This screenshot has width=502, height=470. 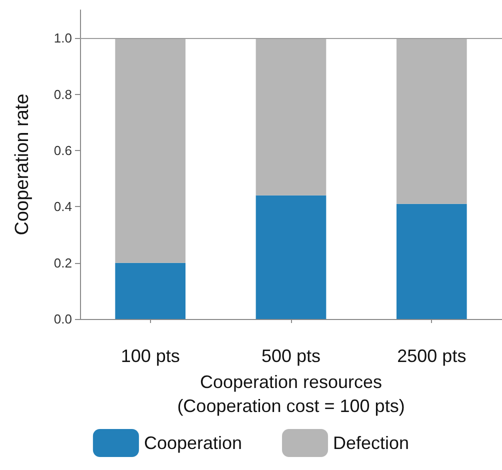 What do you see at coordinates (63, 38) in the screenshot?
I see `y-tick-label: 1.0` at bounding box center [63, 38].